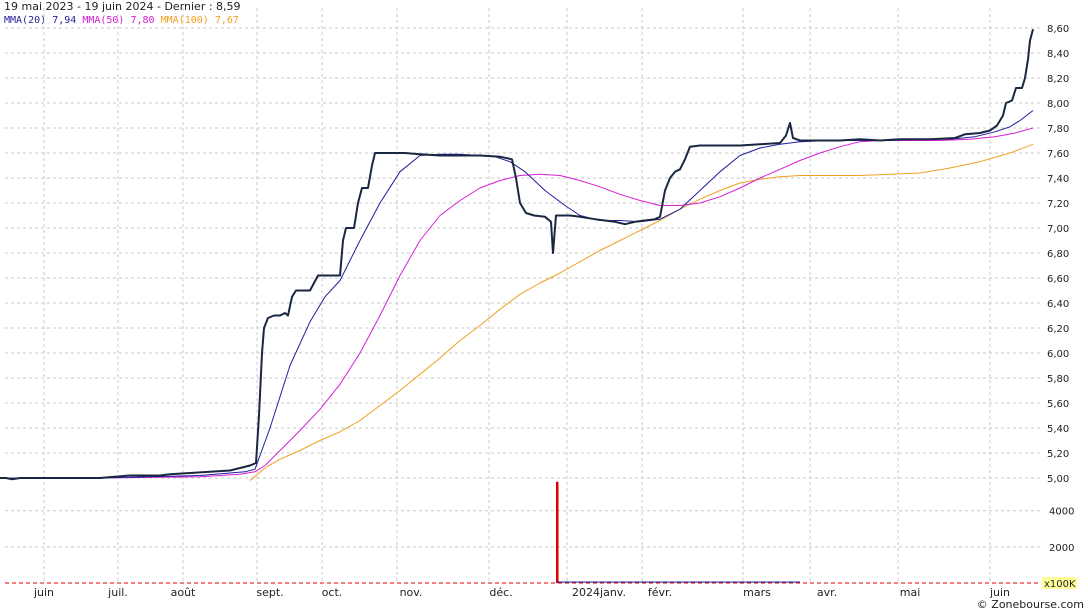 Image resolution: width=1088 pixels, height=612 pixels. Describe the element at coordinates (1058, 129) in the screenshot. I see `y-tick-label: 7,80` at that location.